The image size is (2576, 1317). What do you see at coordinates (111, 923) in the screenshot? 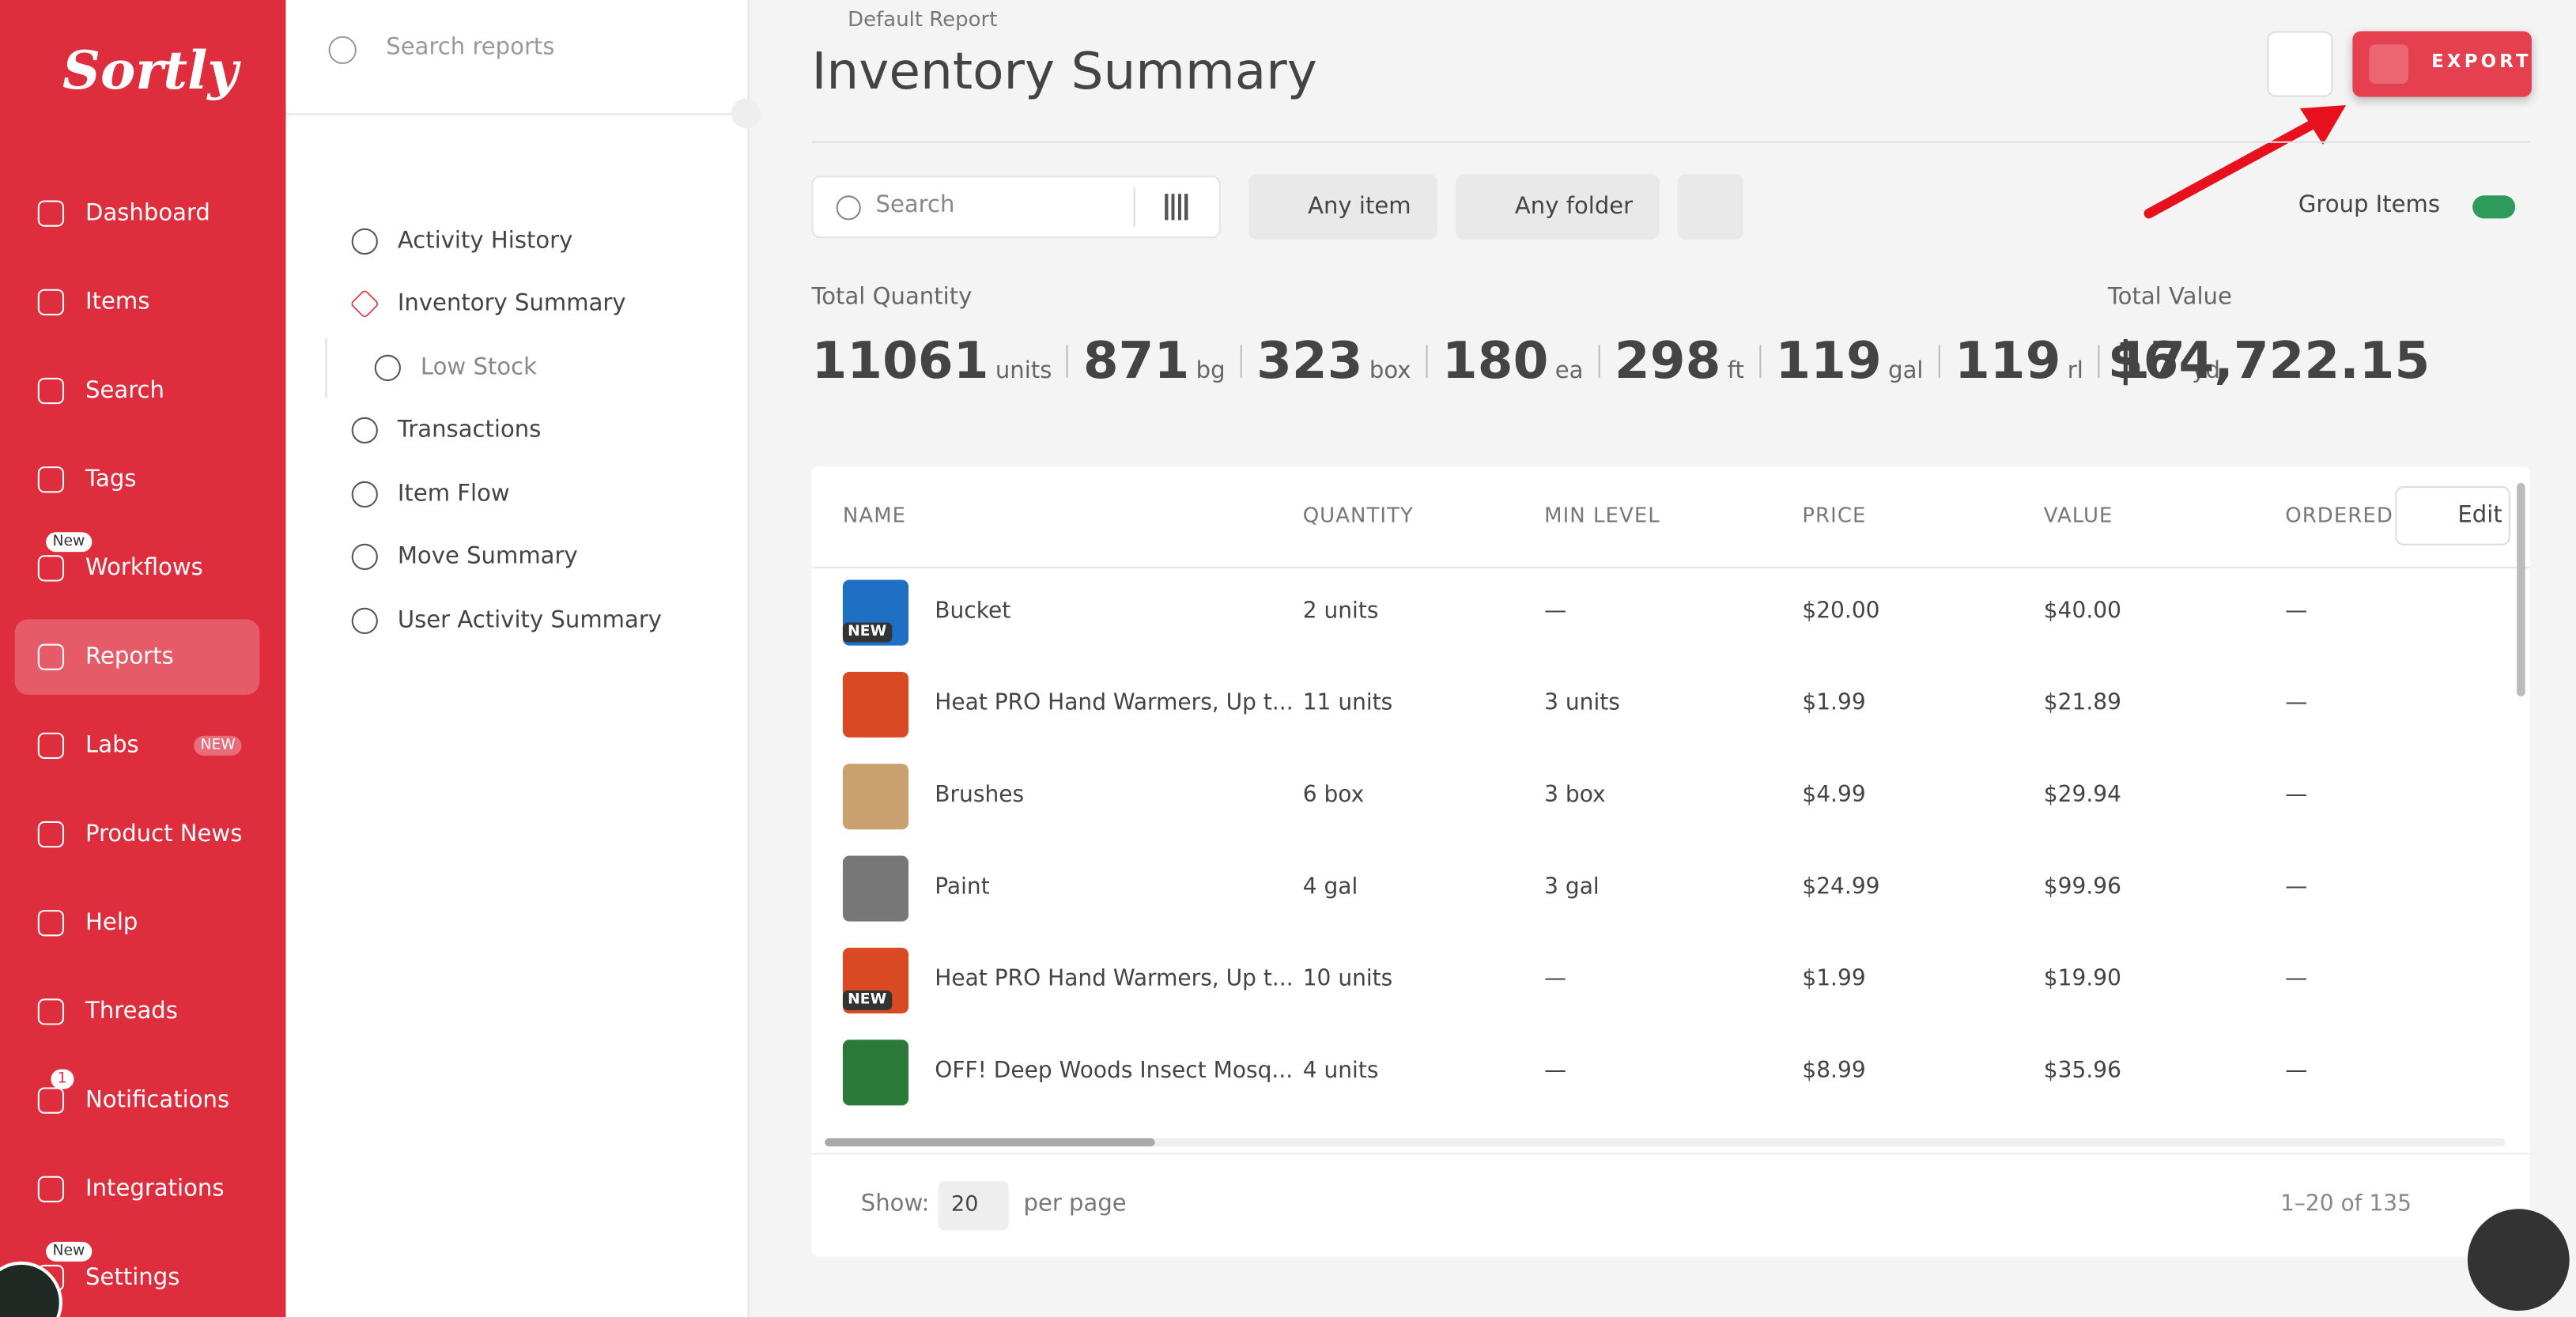
I see `nav-label: Help` at bounding box center [111, 923].